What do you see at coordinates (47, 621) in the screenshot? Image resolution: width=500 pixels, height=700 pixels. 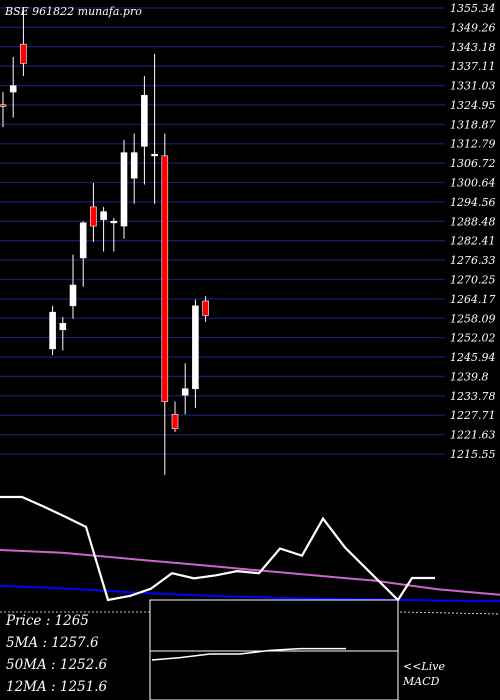 I see `price-value: Price : 1265` at bounding box center [47, 621].